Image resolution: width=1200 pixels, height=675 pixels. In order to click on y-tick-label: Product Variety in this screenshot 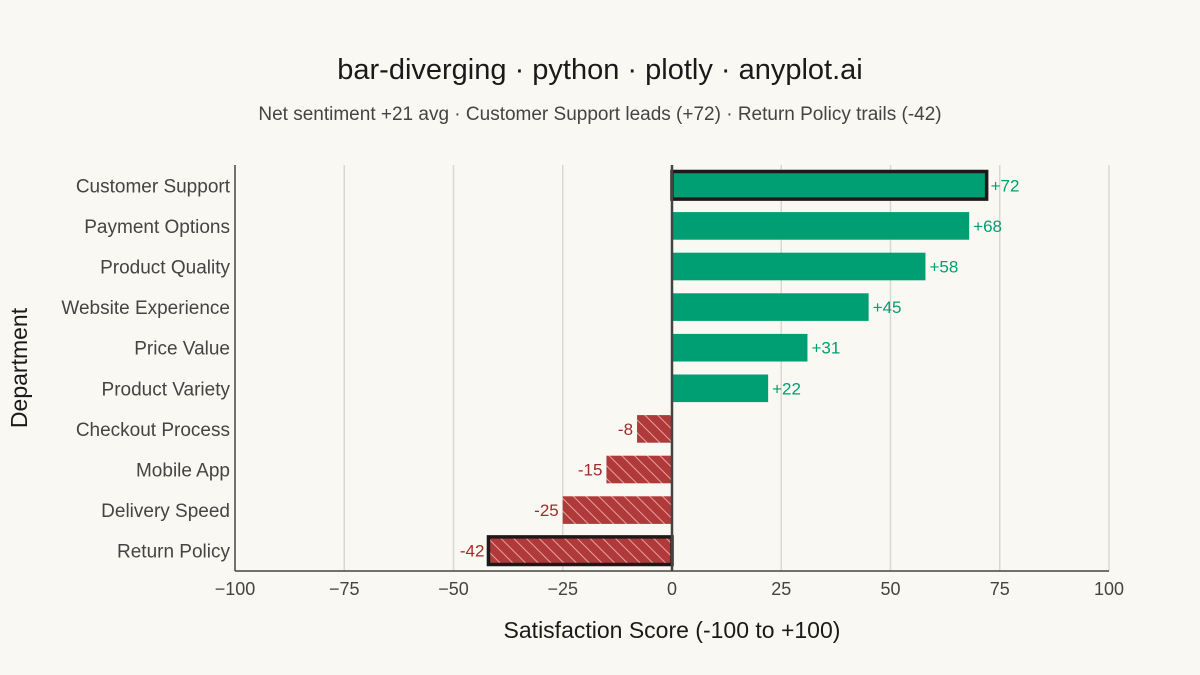, I will do `click(166, 389)`.